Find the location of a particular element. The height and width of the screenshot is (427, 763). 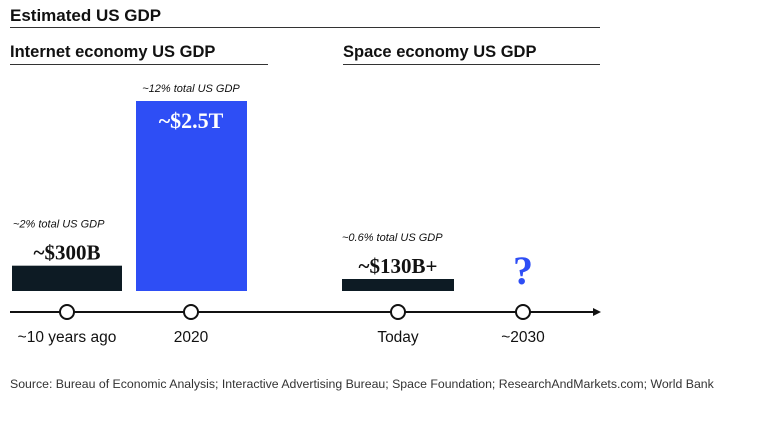

timeline-arrowhead is located at coordinates (597, 312).